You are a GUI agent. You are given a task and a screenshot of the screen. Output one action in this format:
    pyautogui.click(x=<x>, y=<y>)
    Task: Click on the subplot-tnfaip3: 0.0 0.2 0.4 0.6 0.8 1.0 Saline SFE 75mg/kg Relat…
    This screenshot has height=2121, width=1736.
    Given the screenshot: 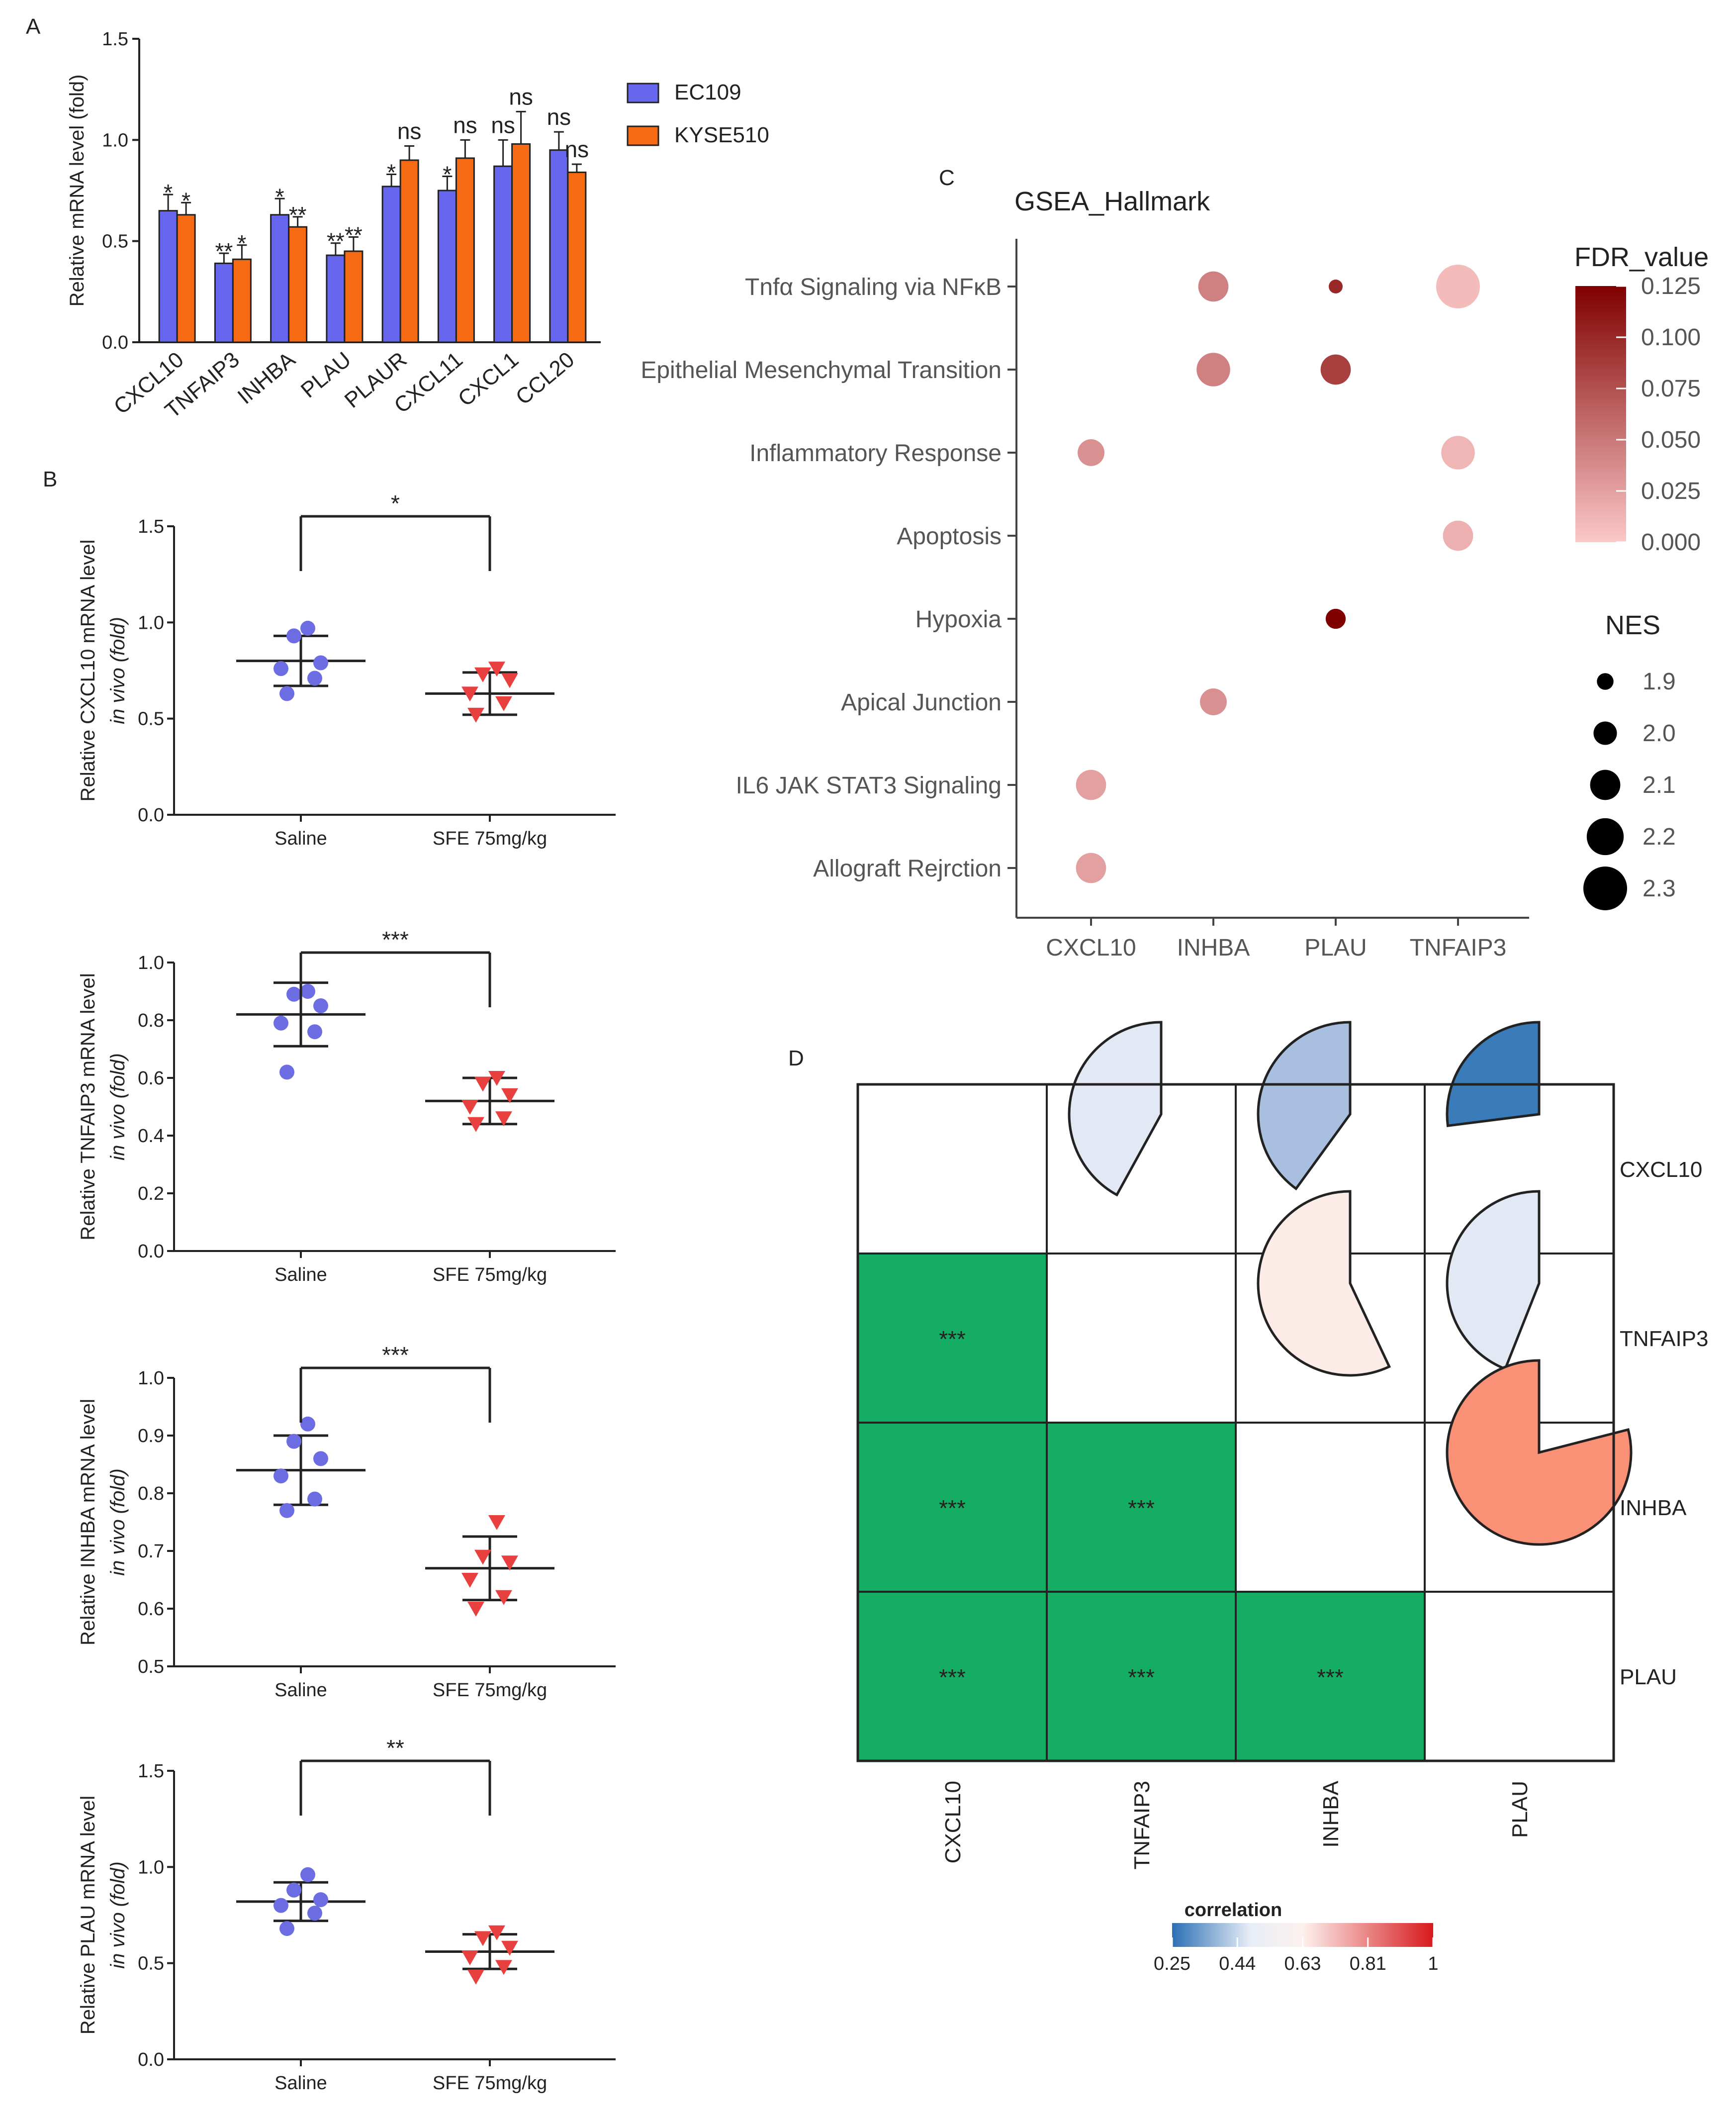 What is the action you would take?
    pyautogui.click(x=346, y=1106)
    